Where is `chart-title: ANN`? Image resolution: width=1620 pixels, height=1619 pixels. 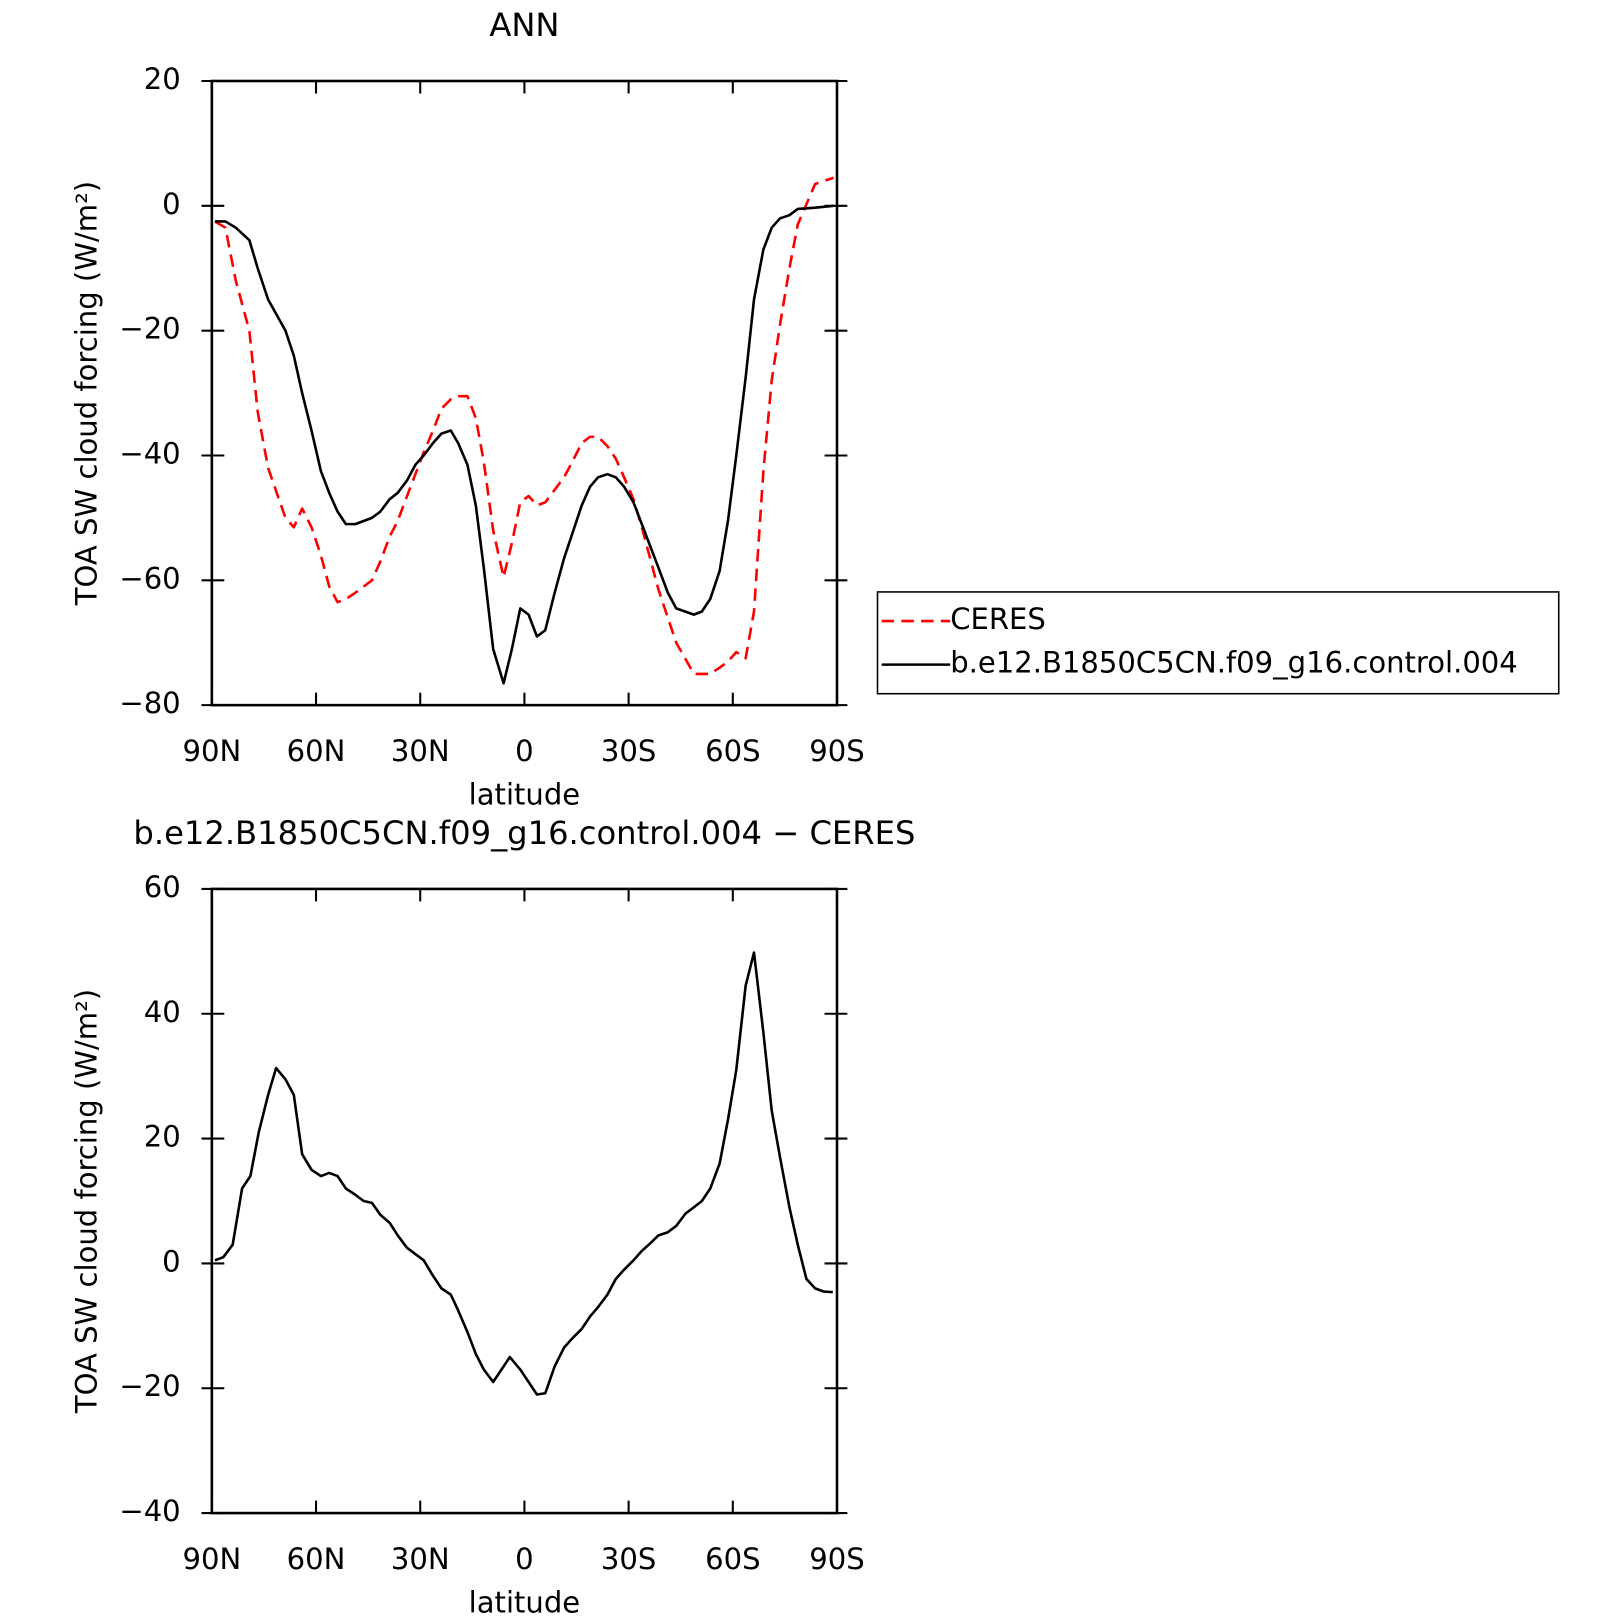
chart-title: ANN is located at coordinates (524, 25).